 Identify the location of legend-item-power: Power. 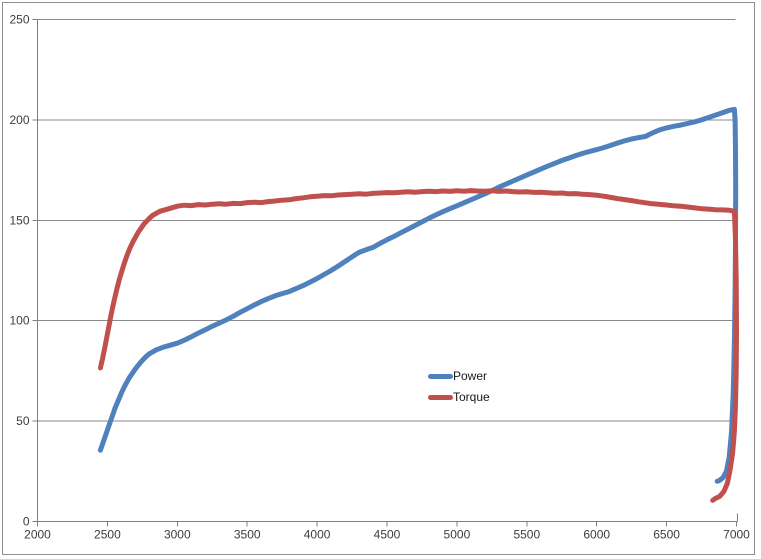
(459, 376).